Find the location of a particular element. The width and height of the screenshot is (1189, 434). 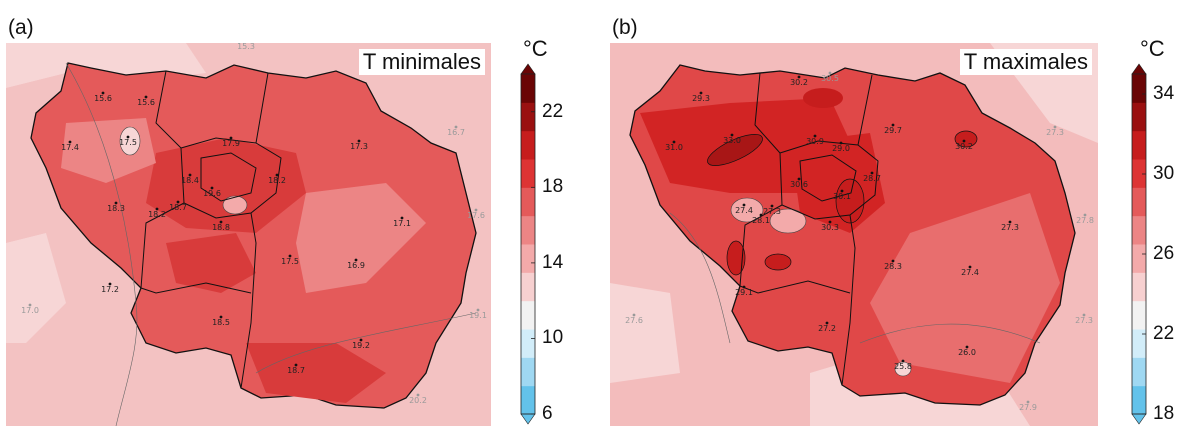

panel-a-colorbar is located at coordinates (528, 244).